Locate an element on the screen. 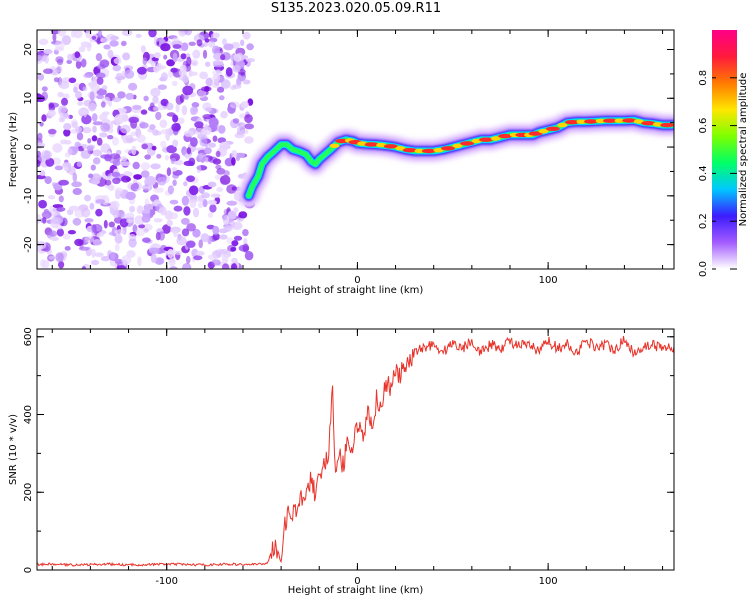  y-tick-label: 0 is located at coordinates (28, 147).